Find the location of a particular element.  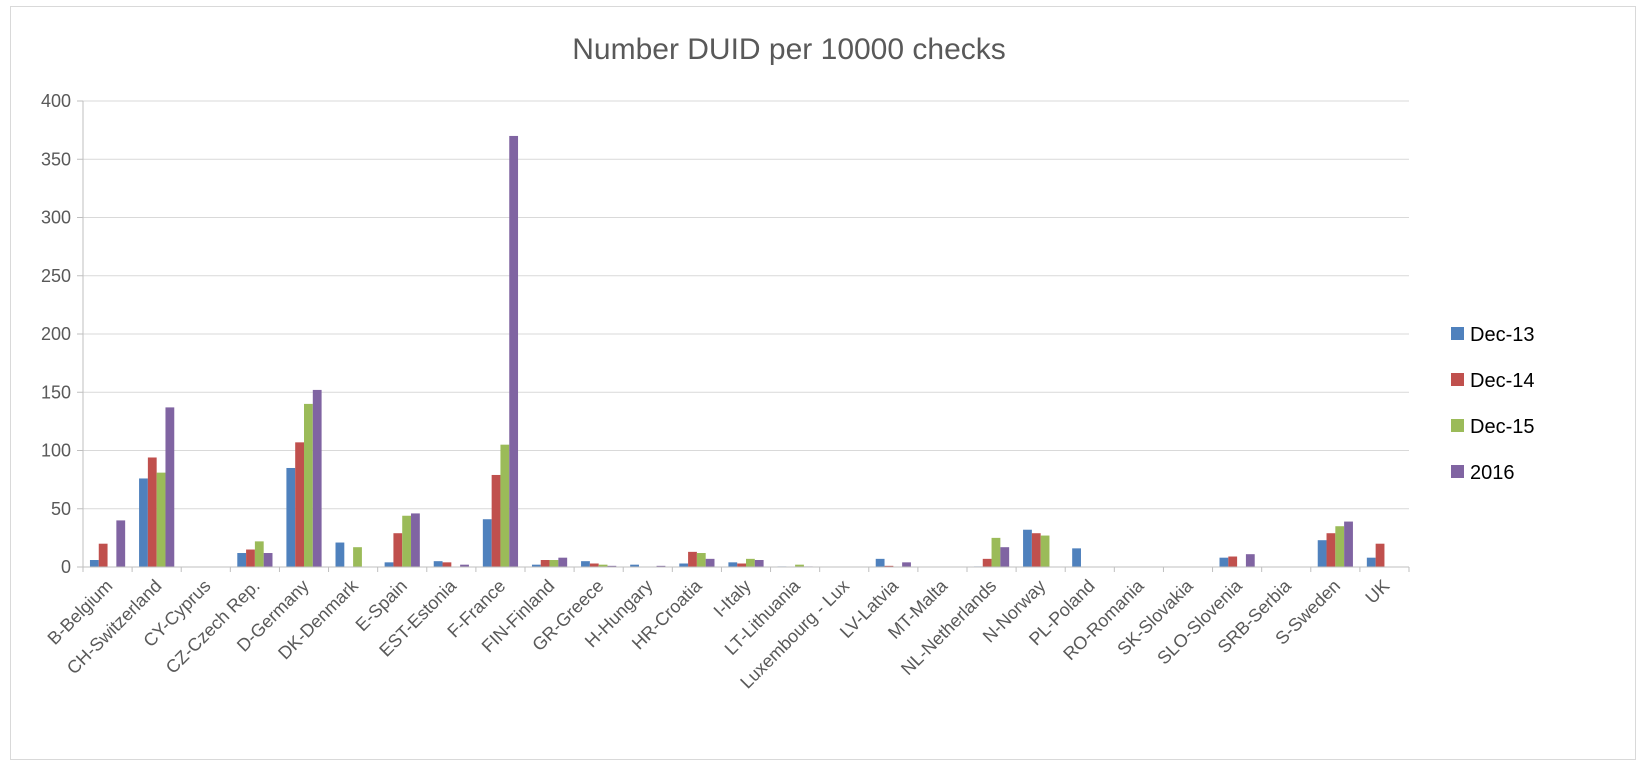

y-tick-label: 400 is located at coordinates (56, 101).